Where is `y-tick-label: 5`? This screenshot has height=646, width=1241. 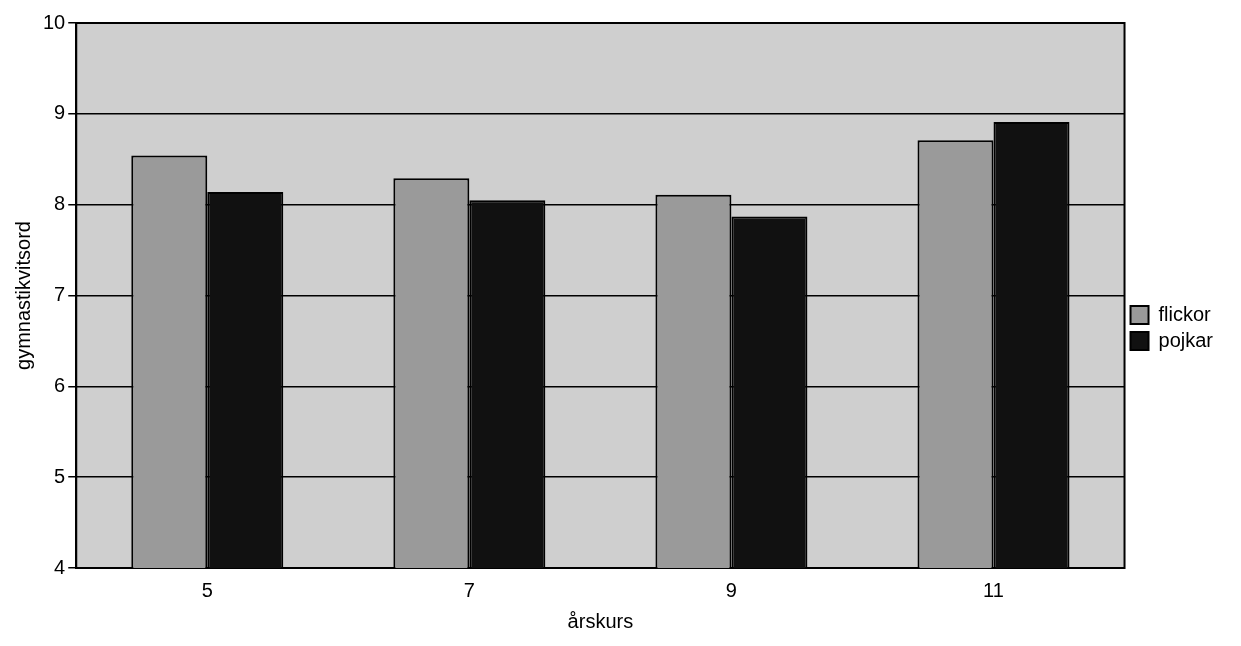
y-tick-label: 5 is located at coordinates (60, 475).